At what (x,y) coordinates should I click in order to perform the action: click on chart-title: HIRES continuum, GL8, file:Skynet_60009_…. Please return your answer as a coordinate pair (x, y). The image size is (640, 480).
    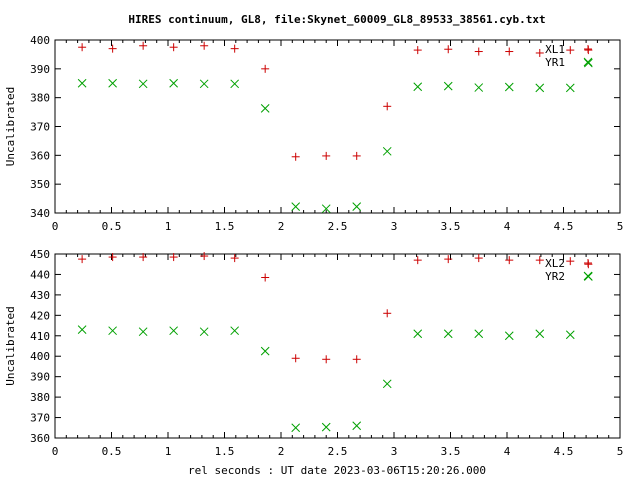
    Looking at the image, I should click on (336, 19).